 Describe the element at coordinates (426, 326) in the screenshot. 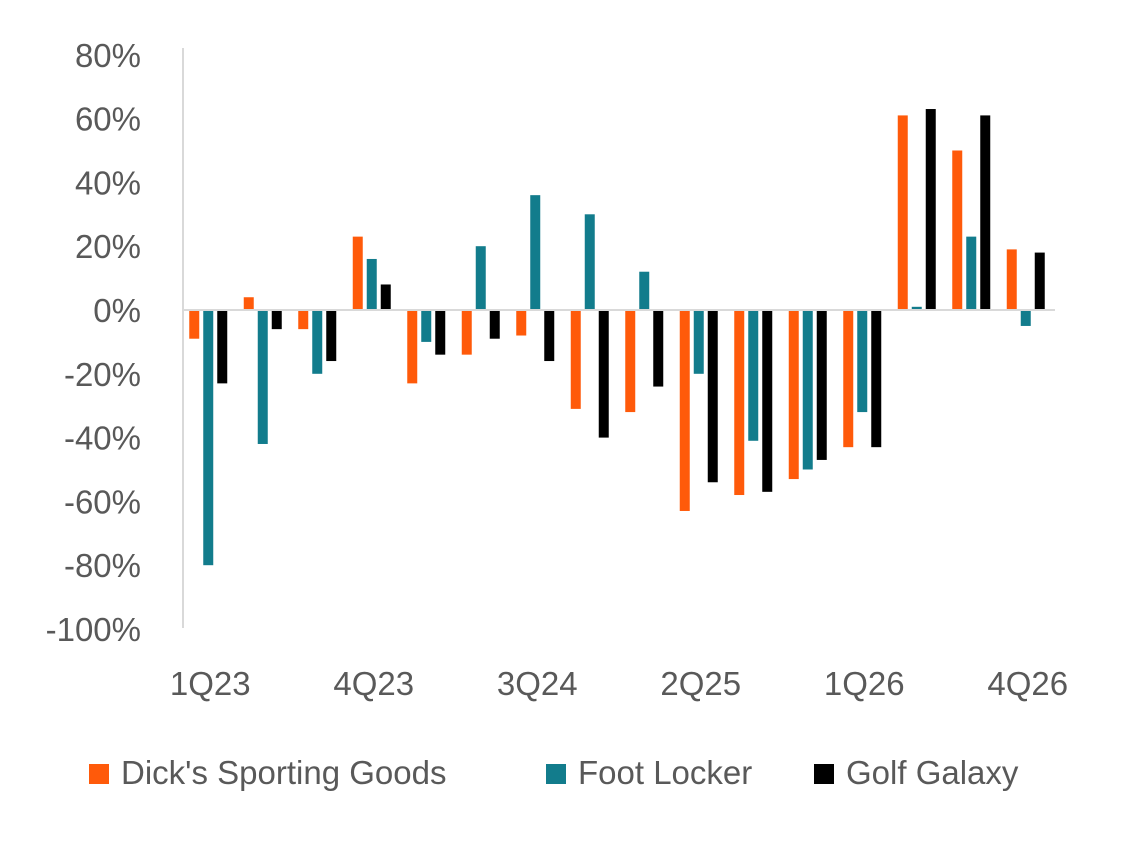

I see `bar-foot-locker-1q24` at that location.